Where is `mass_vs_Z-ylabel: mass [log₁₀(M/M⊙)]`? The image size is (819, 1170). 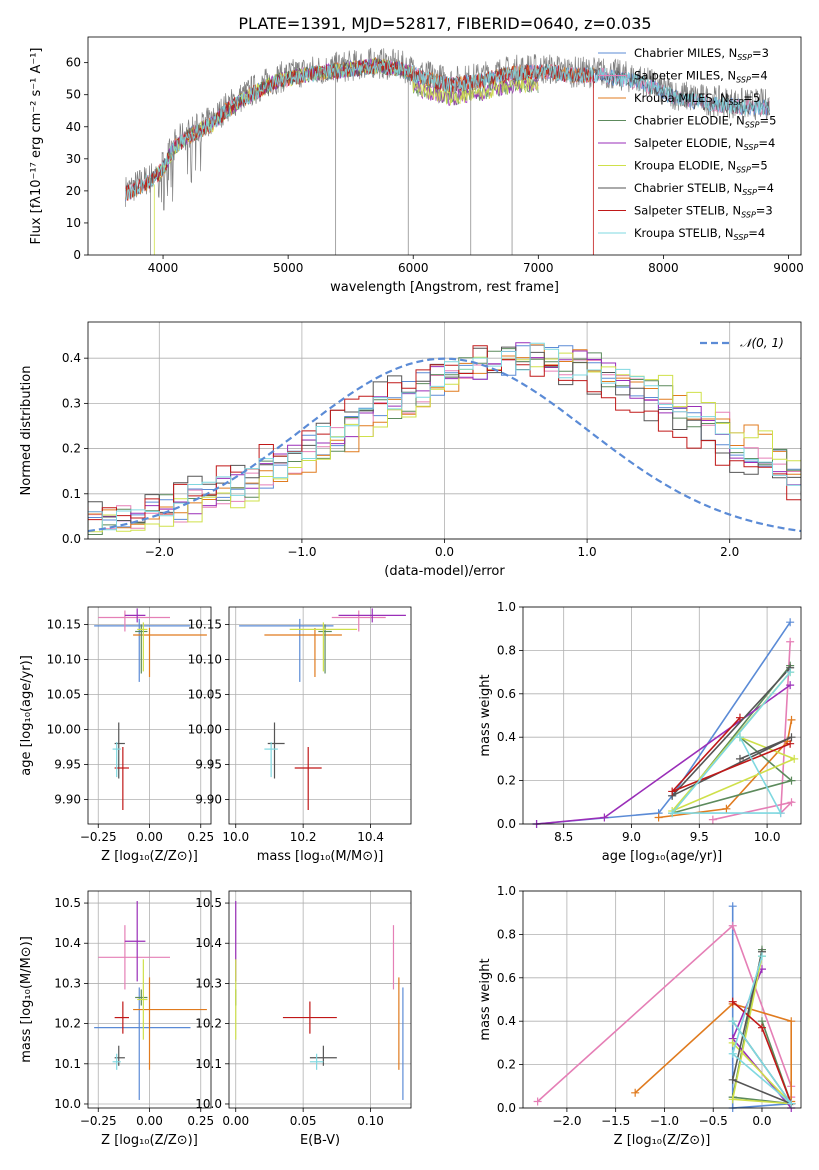 mass_vs_Z-ylabel: mass [log₁₀(M/M⊙)] is located at coordinates (26, 999).